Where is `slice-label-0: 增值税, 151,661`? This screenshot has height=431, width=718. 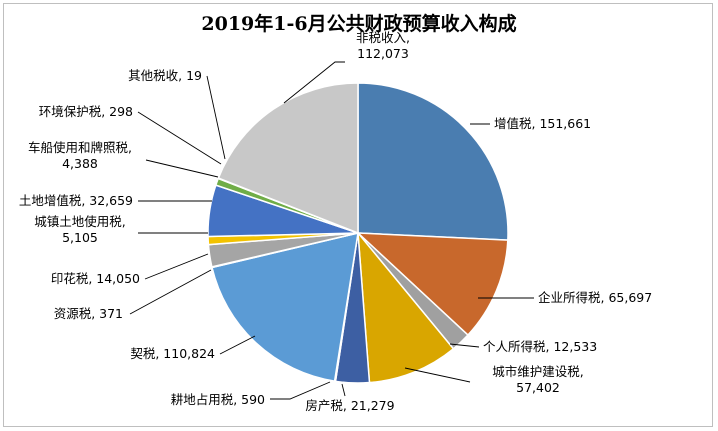
slice-label-0: 增值税, 151,661 is located at coordinates (542, 123).